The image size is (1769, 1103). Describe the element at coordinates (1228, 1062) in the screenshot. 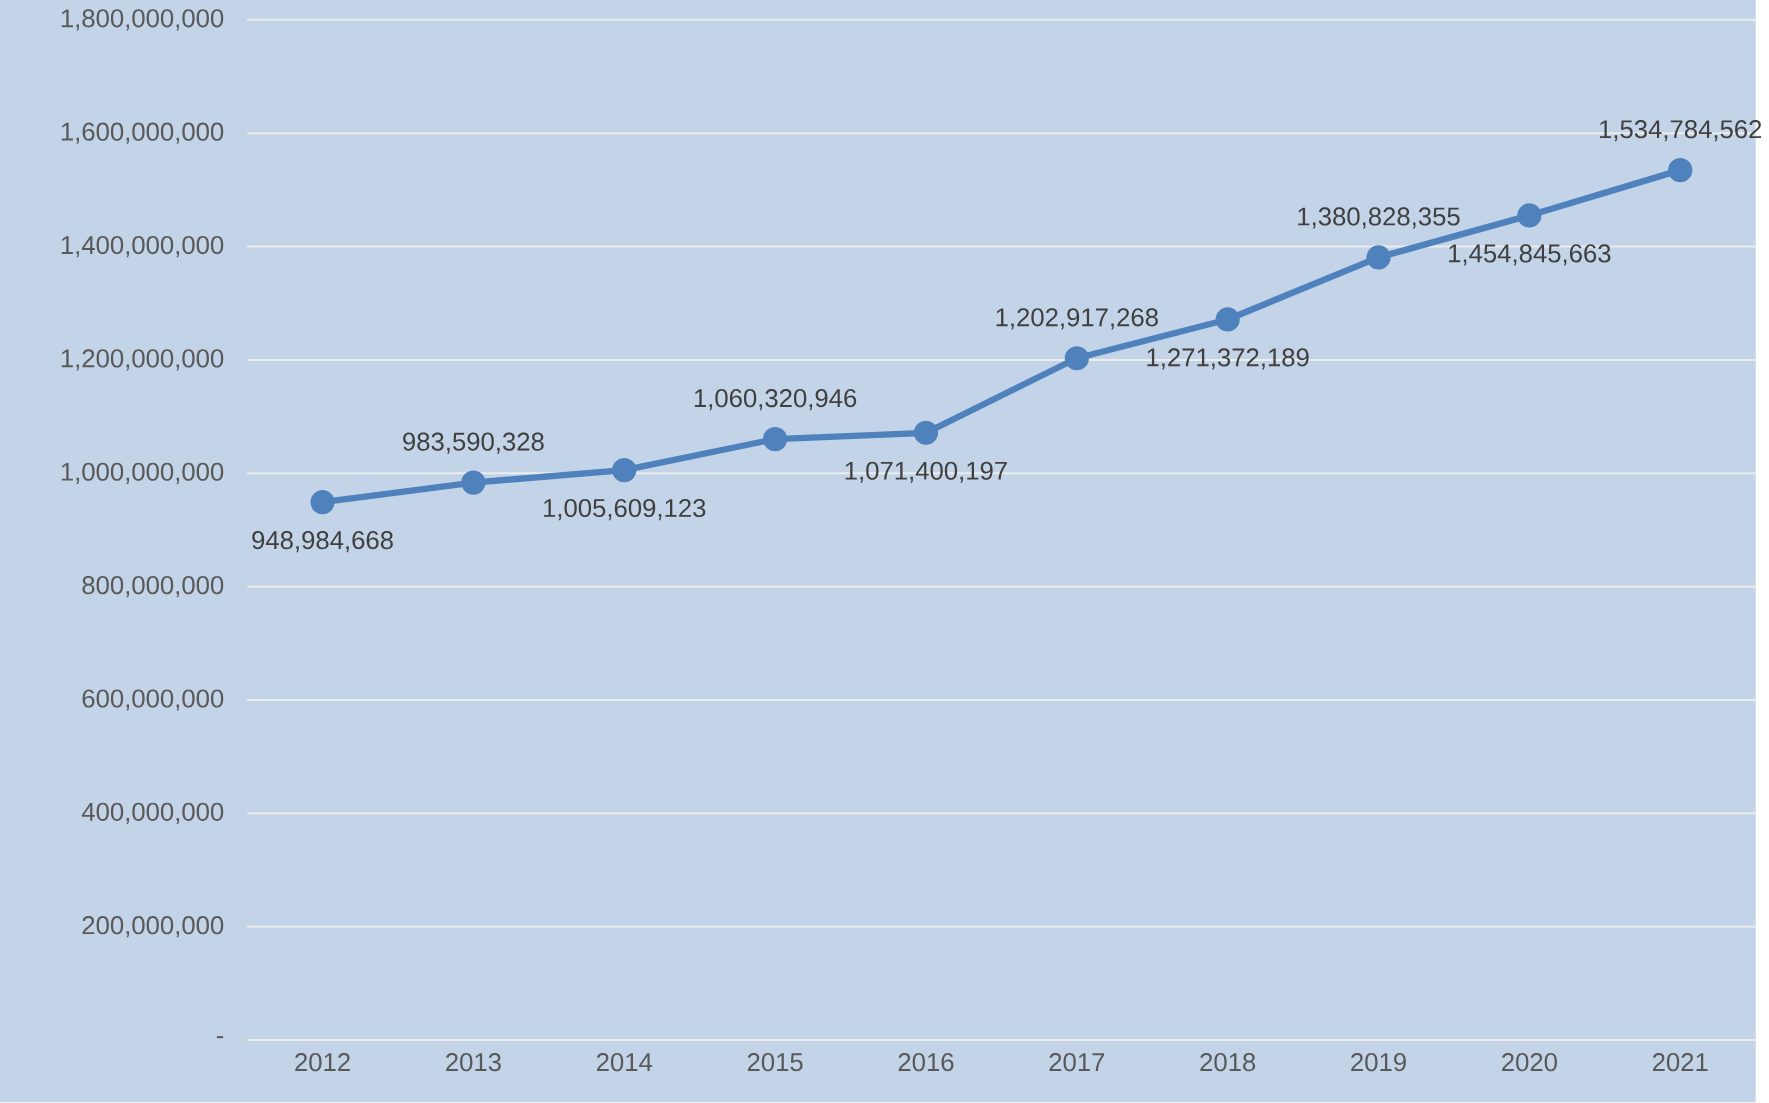

I see `x-tick-label: 2018` at that location.